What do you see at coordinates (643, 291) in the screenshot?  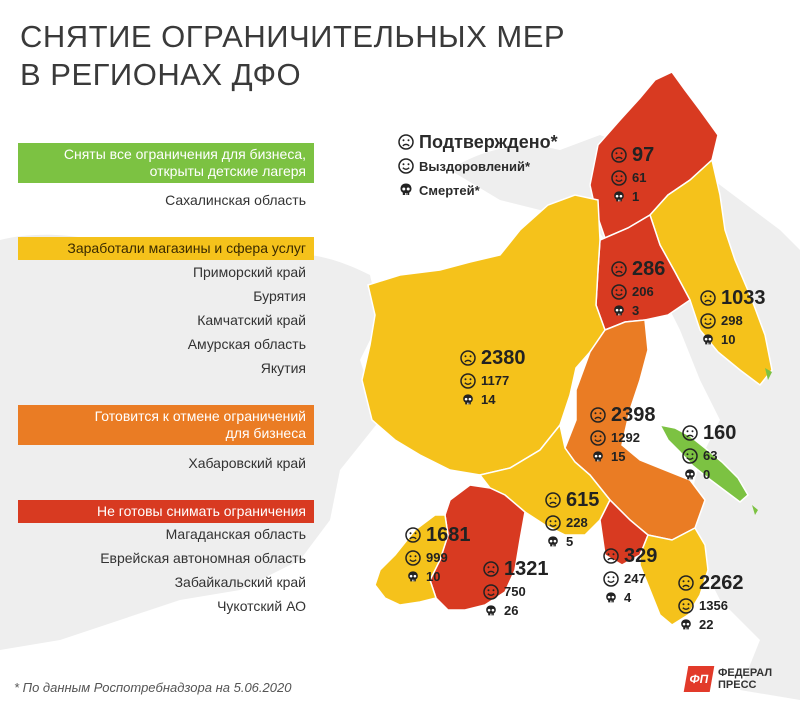 I see `recovered-count: 206` at bounding box center [643, 291].